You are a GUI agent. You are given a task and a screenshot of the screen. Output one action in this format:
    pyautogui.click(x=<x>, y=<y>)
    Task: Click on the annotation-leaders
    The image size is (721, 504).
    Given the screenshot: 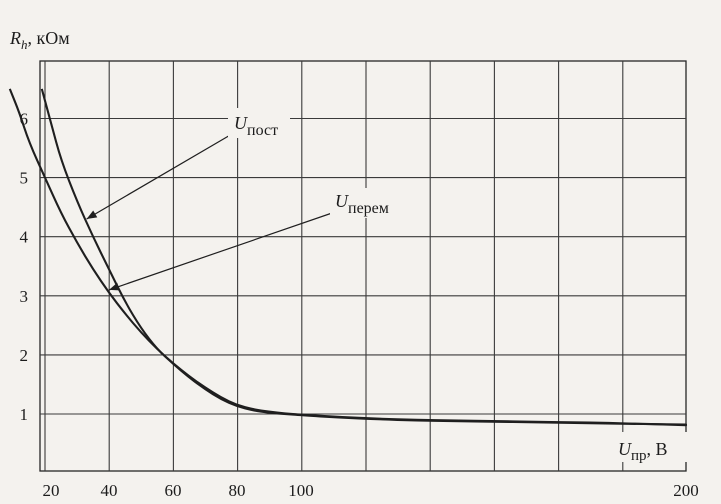 What is the action you would take?
    pyautogui.click(x=211, y=212)
    